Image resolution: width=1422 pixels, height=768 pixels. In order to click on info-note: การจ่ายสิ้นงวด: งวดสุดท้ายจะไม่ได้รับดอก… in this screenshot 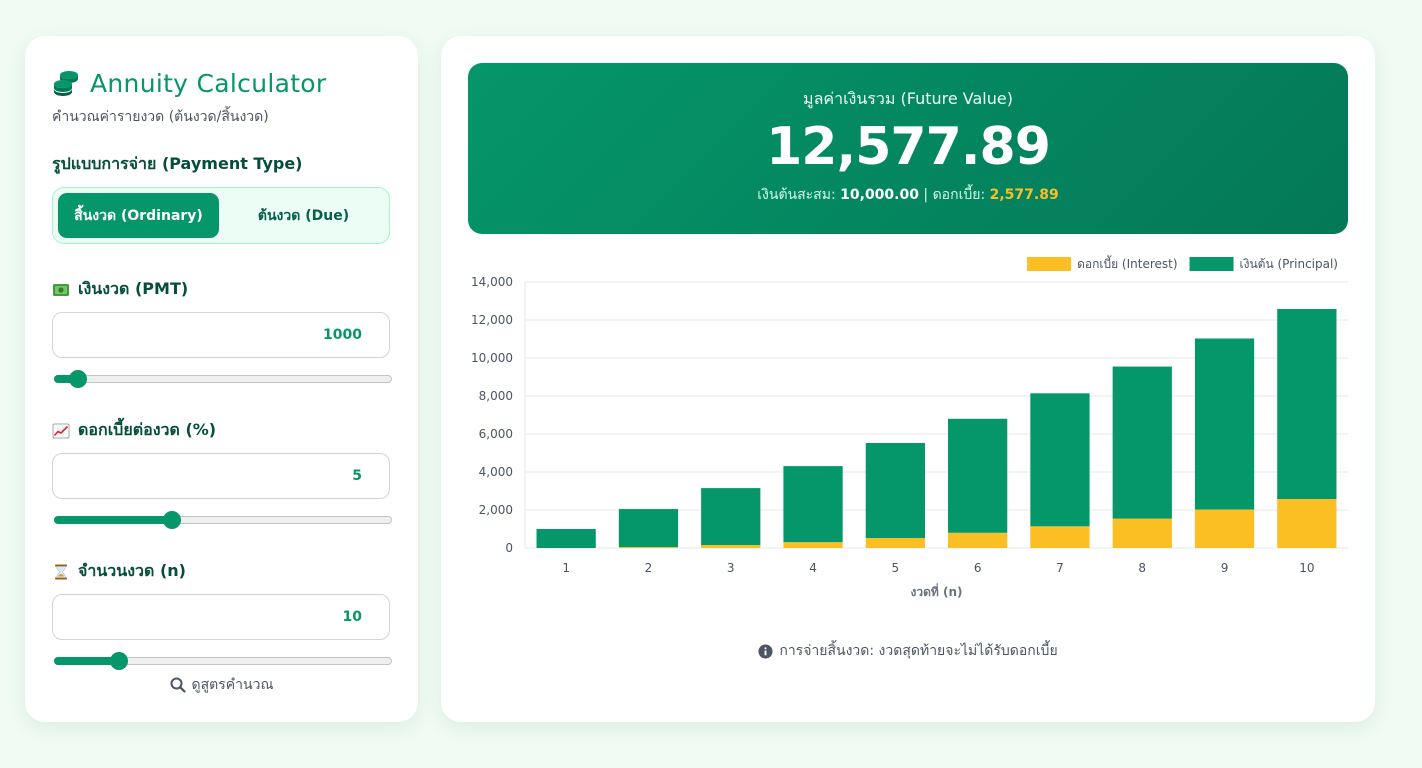, I will do `click(908, 651)`.